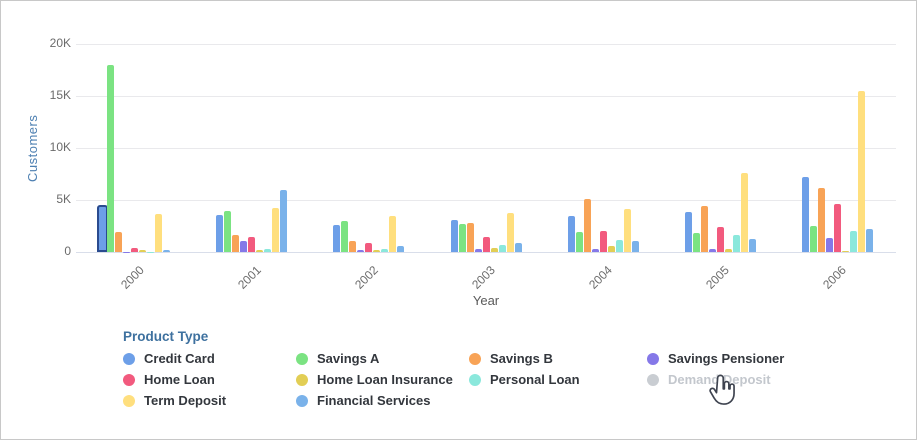 Image resolution: width=917 pixels, height=440 pixels. I want to click on bar-home-loan-insurance-2003, so click(494, 249).